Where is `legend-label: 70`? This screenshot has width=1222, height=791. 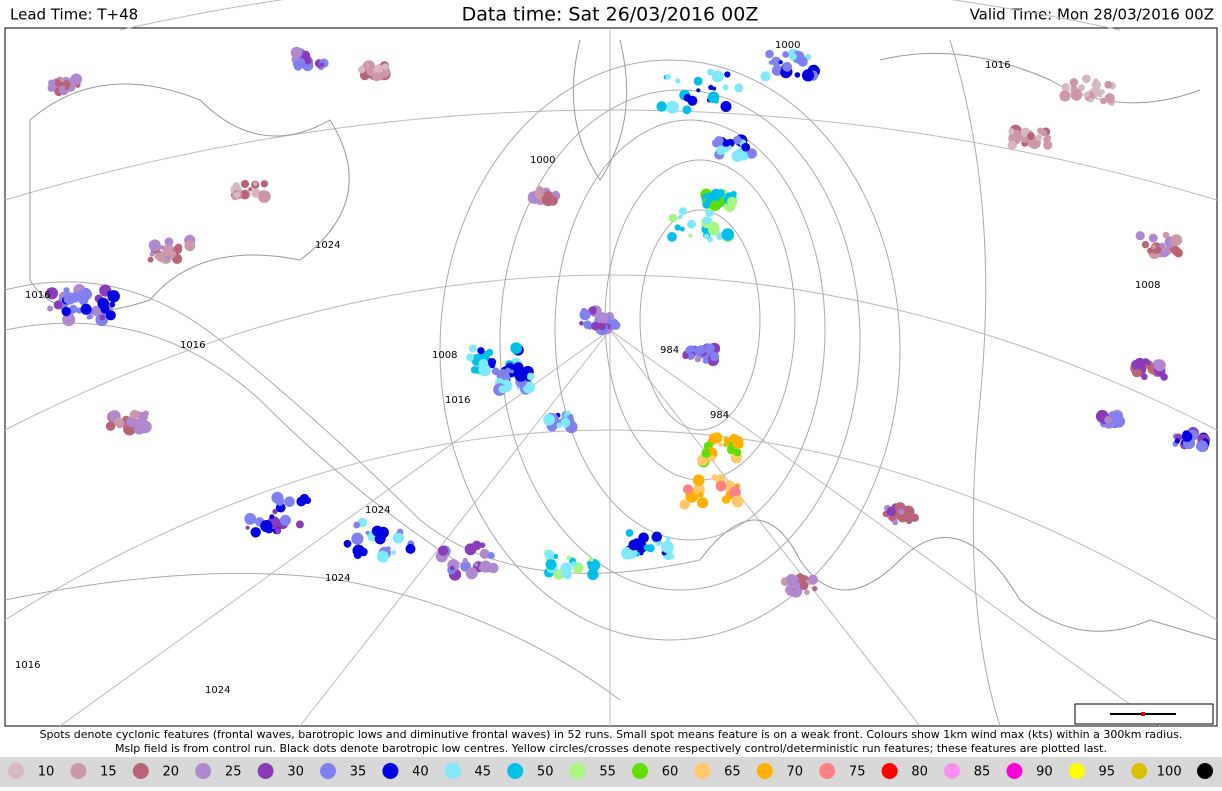
legend-label: 70 is located at coordinates (795, 772).